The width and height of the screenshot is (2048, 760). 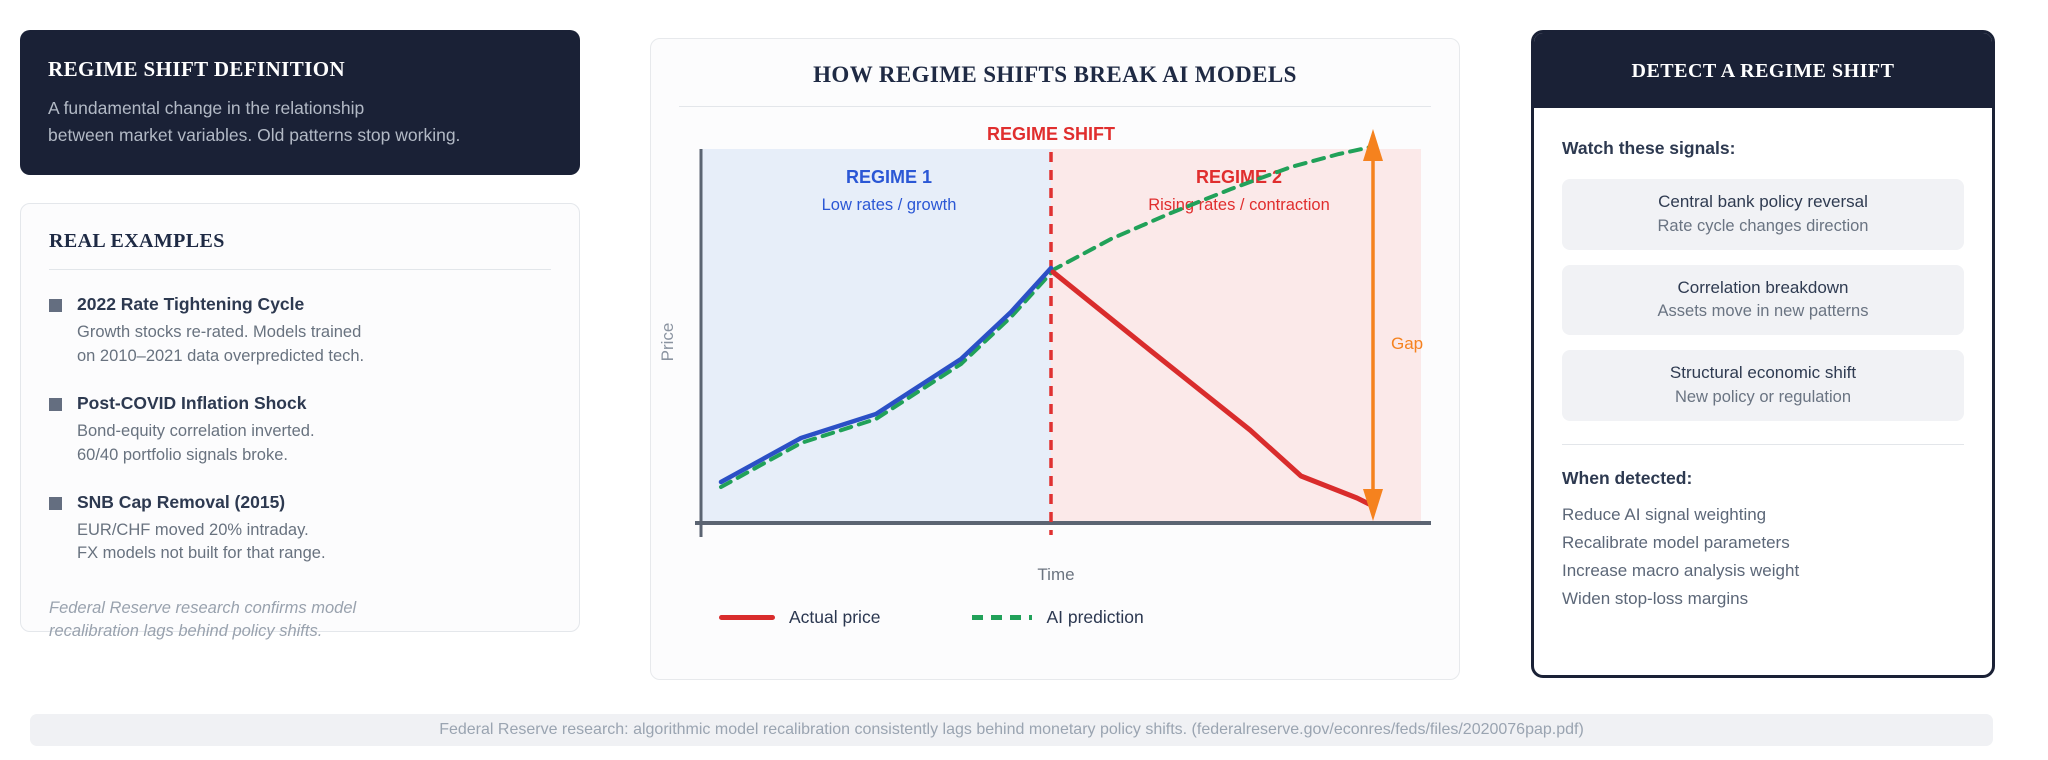 What do you see at coordinates (196, 431) in the screenshot?
I see `example-desc-line: Bond-equity correlation inverted.` at bounding box center [196, 431].